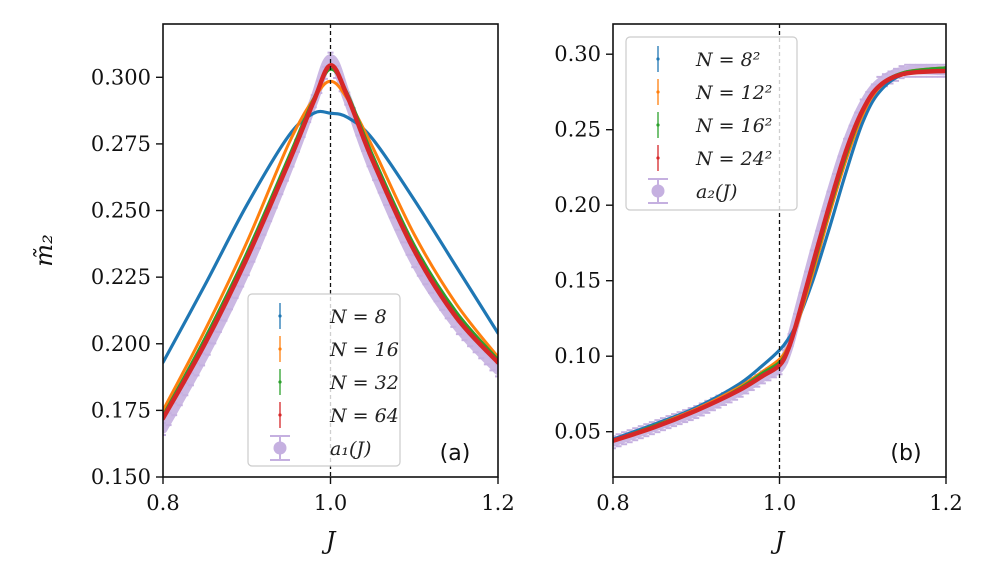 The width and height of the screenshot is (1000, 576). What do you see at coordinates (733, 126) in the screenshot?
I see `legend-label: N = 16²` at bounding box center [733, 126].